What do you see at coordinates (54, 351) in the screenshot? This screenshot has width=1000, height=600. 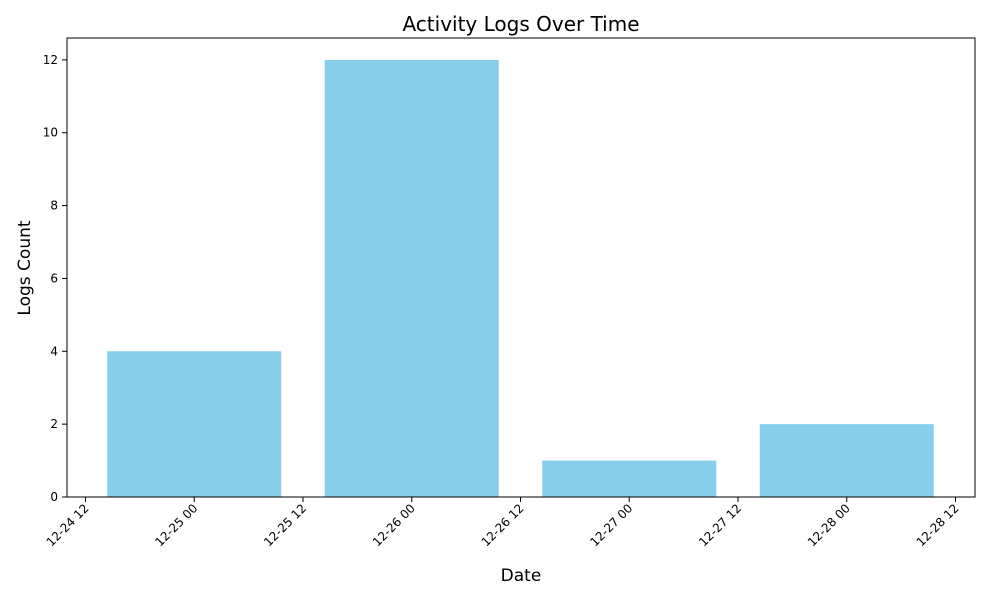 I see `y-tick-label: 4` at bounding box center [54, 351].